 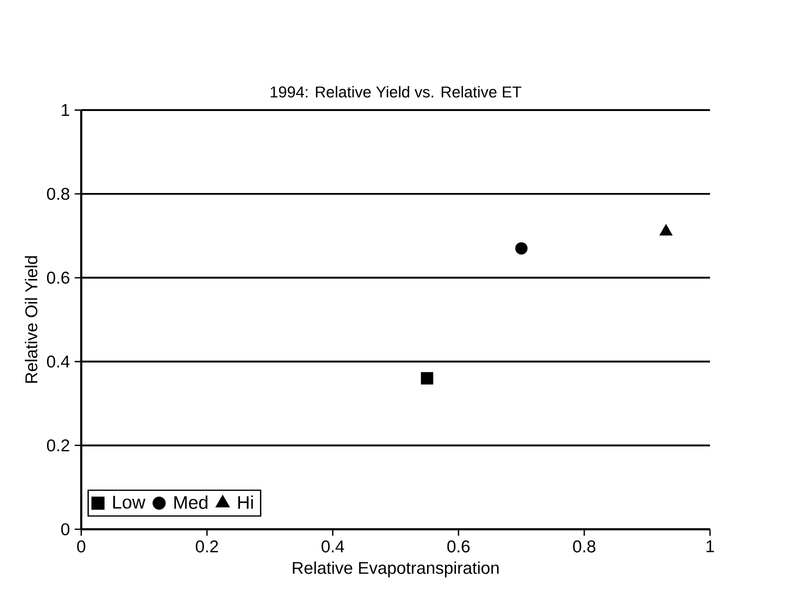 What do you see at coordinates (58, 278) in the screenshot?
I see `y-tick-label: 0.6` at bounding box center [58, 278].